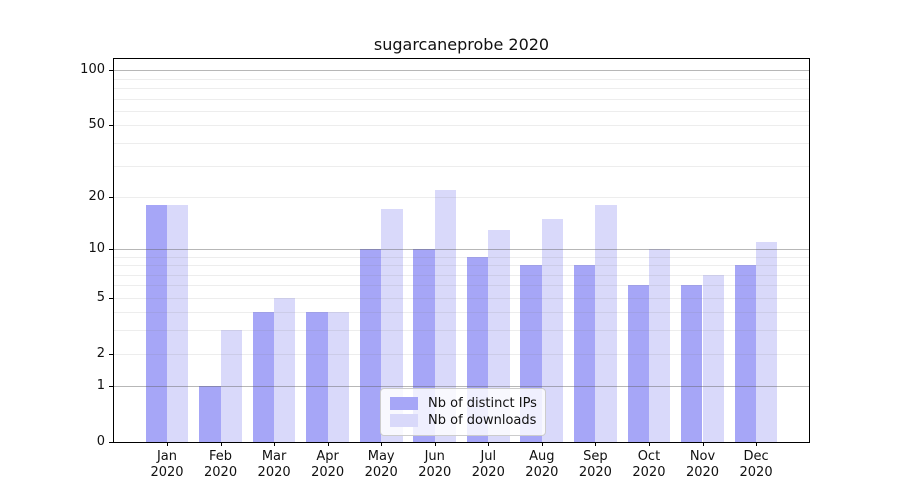 This screenshot has height=500, width=900. I want to click on x-tick-label: May 2020, so click(381, 465).